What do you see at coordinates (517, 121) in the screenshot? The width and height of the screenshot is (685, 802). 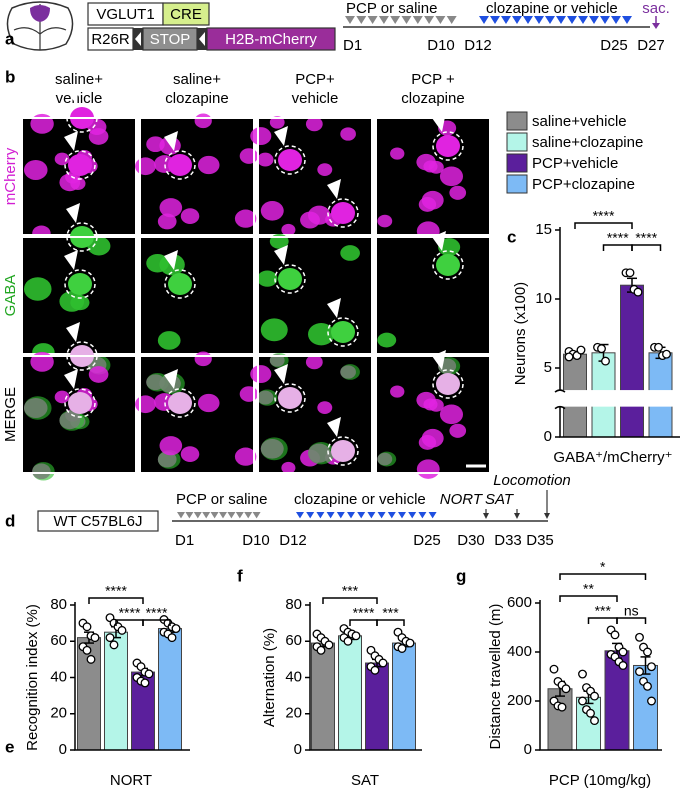 I see `legend-swatch` at bounding box center [517, 121].